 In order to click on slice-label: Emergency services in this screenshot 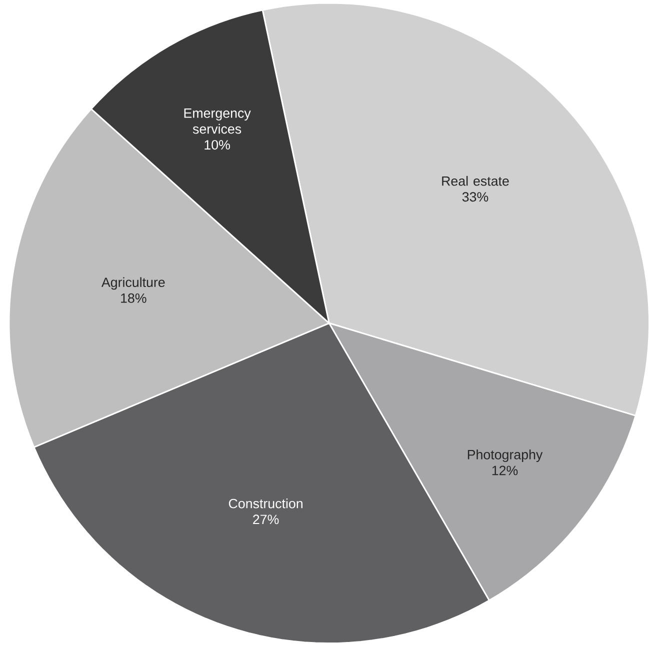, I will do `click(217, 121)`.